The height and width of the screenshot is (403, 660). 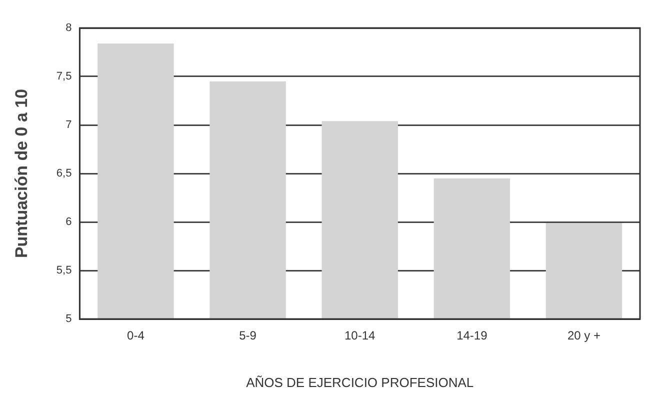 What do you see at coordinates (64, 270) in the screenshot?
I see `y-tick-label: 5,5` at bounding box center [64, 270].